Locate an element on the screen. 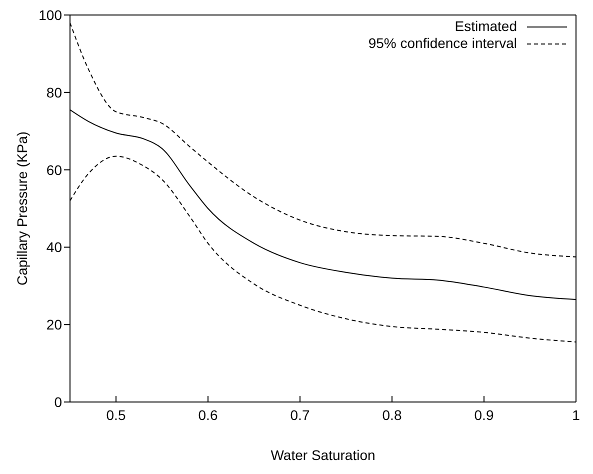 Image resolution: width=593 pixels, height=474 pixels. y-axis-title: Capillary Pressure (KPa) is located at coordinates (22, 208).